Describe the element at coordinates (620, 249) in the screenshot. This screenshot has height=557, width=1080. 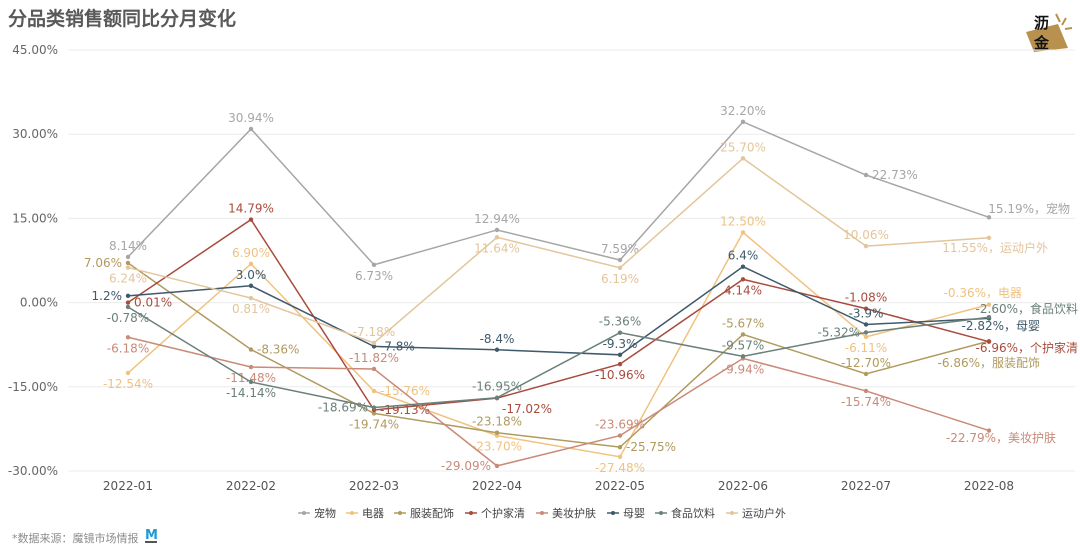
I see `data-label: 7.59%` at that location.